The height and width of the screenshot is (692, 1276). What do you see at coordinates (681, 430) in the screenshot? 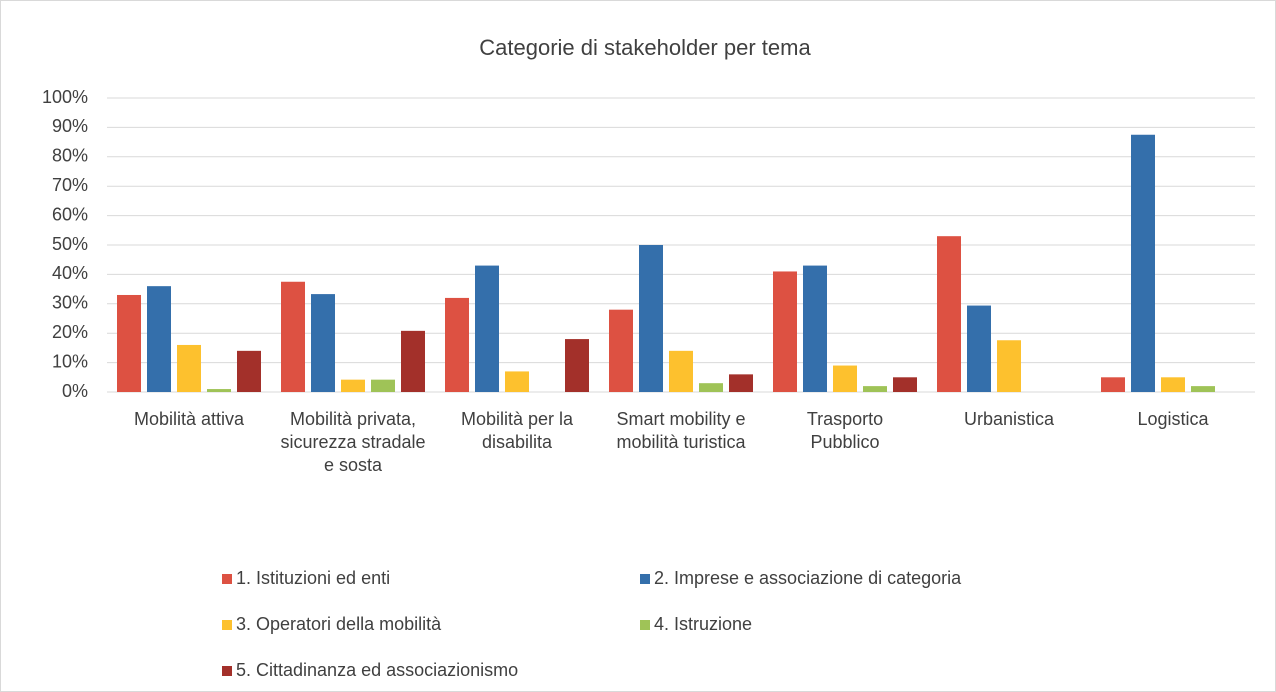
I see `x-tick-label: Smart mobility e mobilità turistica` at bounding box center [681, 430].